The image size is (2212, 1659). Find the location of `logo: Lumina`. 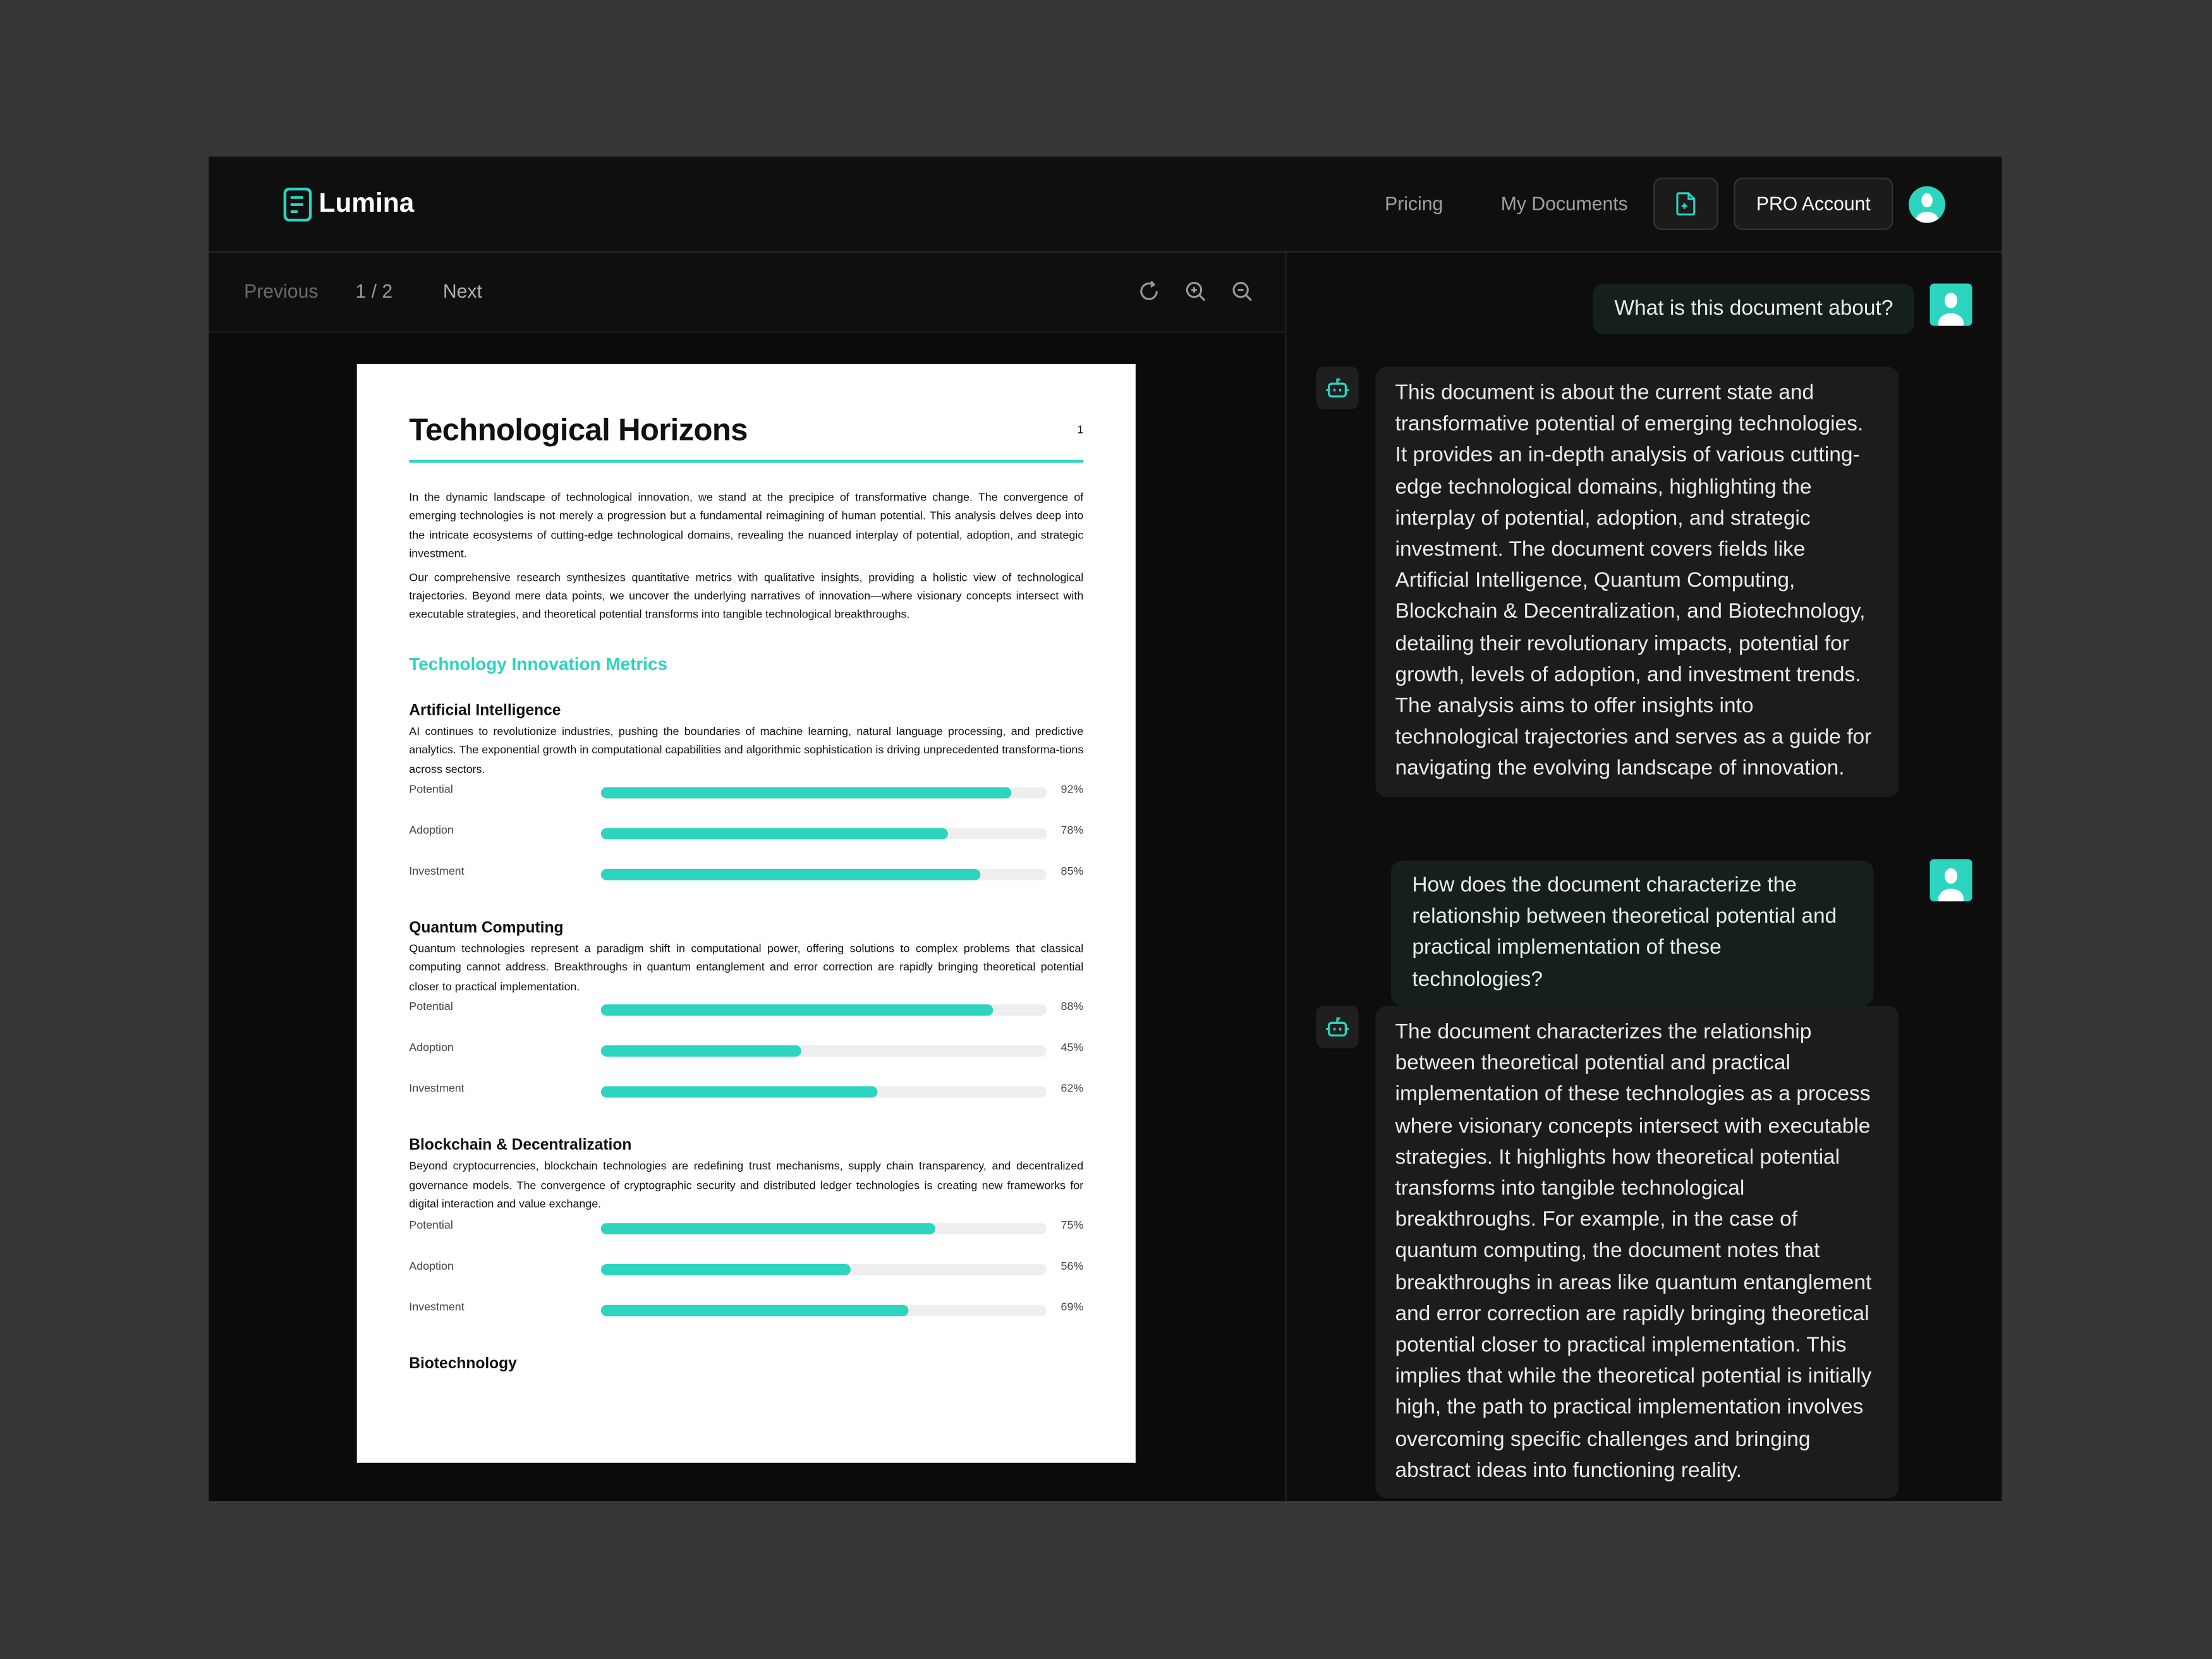

logo: Lumina is located at coordinates (348, 204).